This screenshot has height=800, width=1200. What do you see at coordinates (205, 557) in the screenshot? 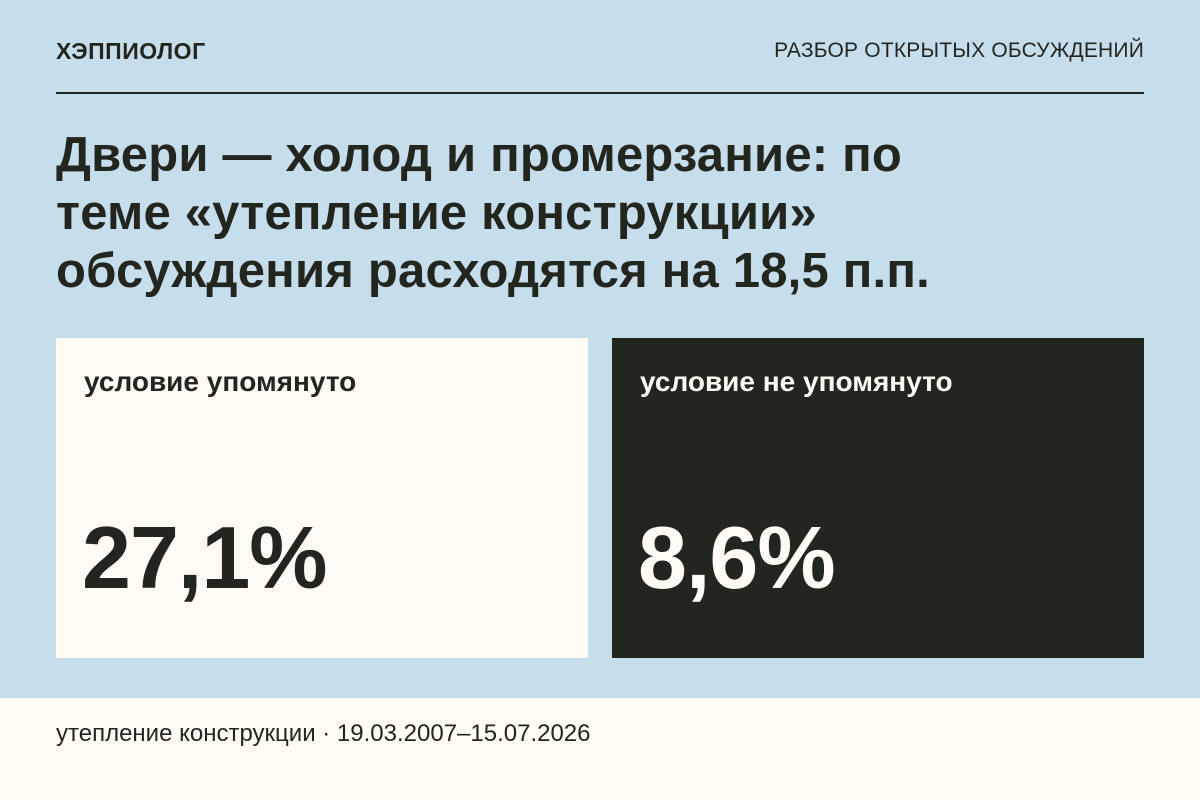
I see `mentioned-value: 27,1%` at bounding box center [205, 557].